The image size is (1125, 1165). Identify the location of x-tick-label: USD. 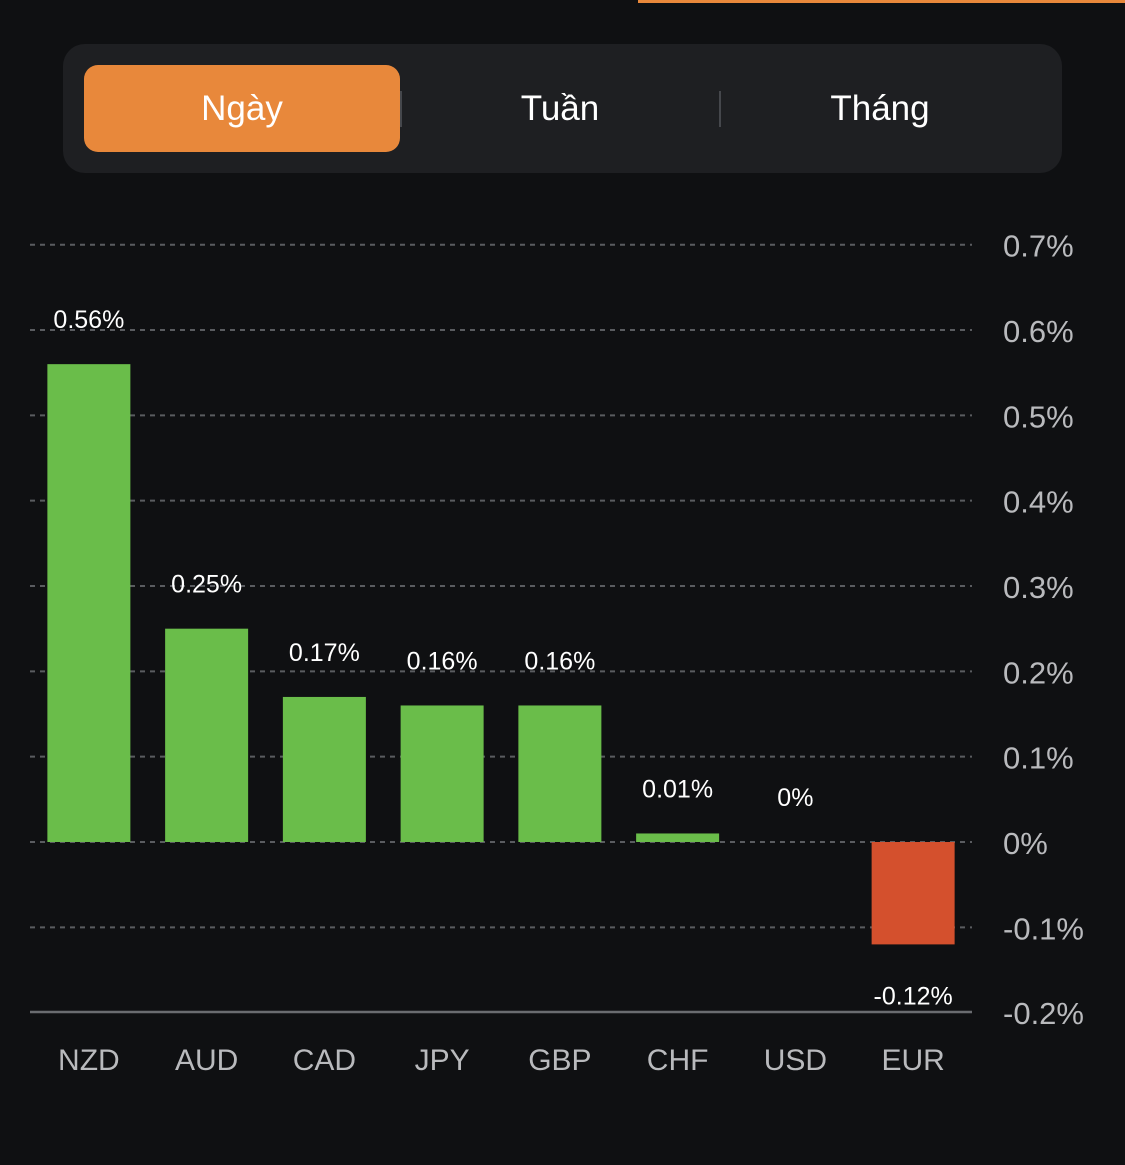
(795, 1060).